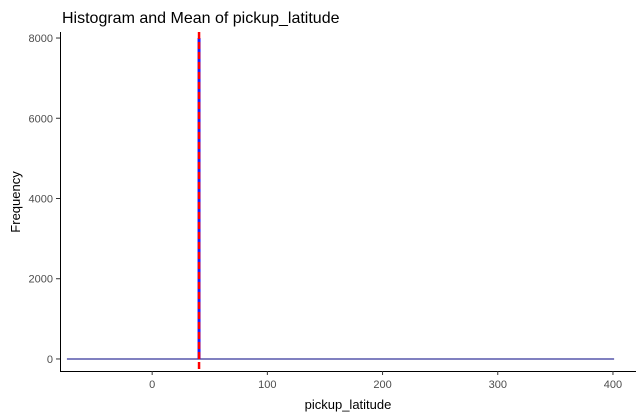 The width and height of the screenshot is (643, 419). Describe the element at coordinates (15, 202) in the screenshot. I see `y-axis-title: Frequency` at that location.